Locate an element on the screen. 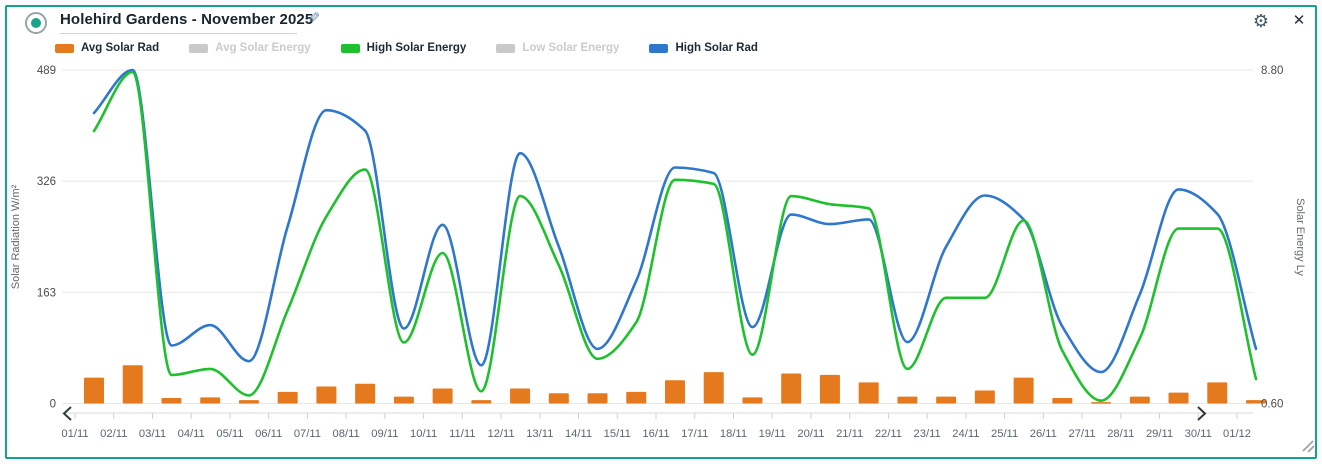 The width and height of the screenshot is (1322, 464). x-axis-label: 01/12 is located at coordinates (1237, 434).